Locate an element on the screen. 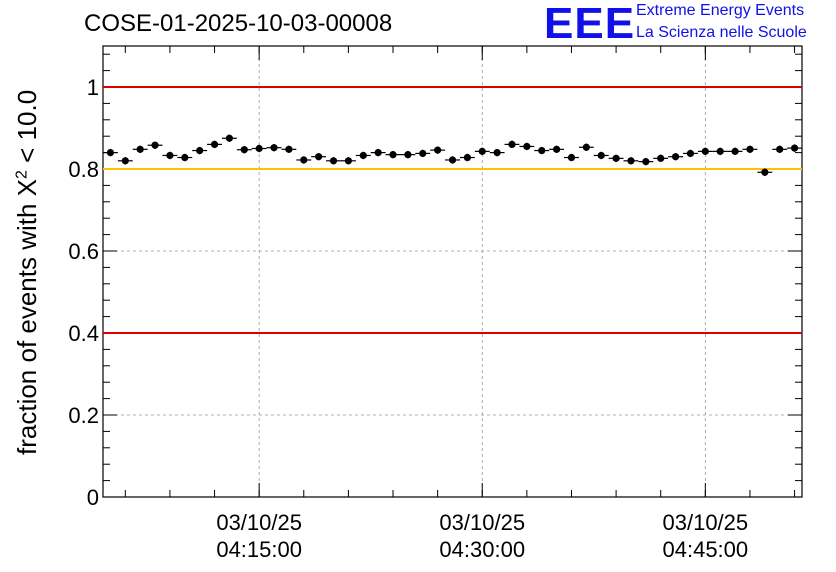 The width and height of the screenshot is (836, 572). logo-line-2: La Scienza nelle Scuole is located at coordinates (721, 32).